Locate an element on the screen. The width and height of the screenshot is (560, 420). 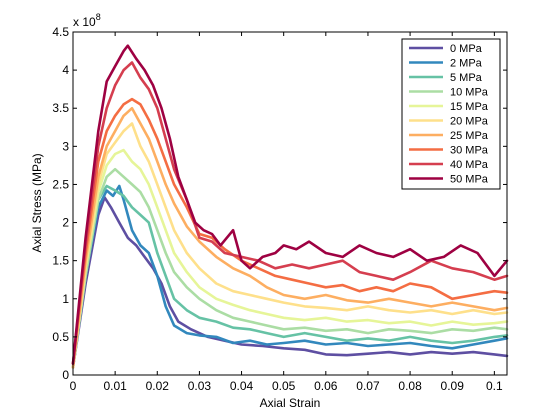
x-tick-label: 0.1 is located at coordinates (494, 386).